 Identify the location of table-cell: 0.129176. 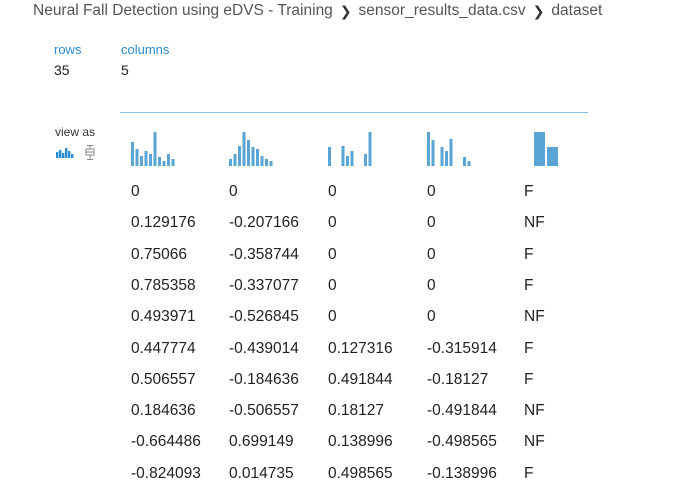
(163, 222).